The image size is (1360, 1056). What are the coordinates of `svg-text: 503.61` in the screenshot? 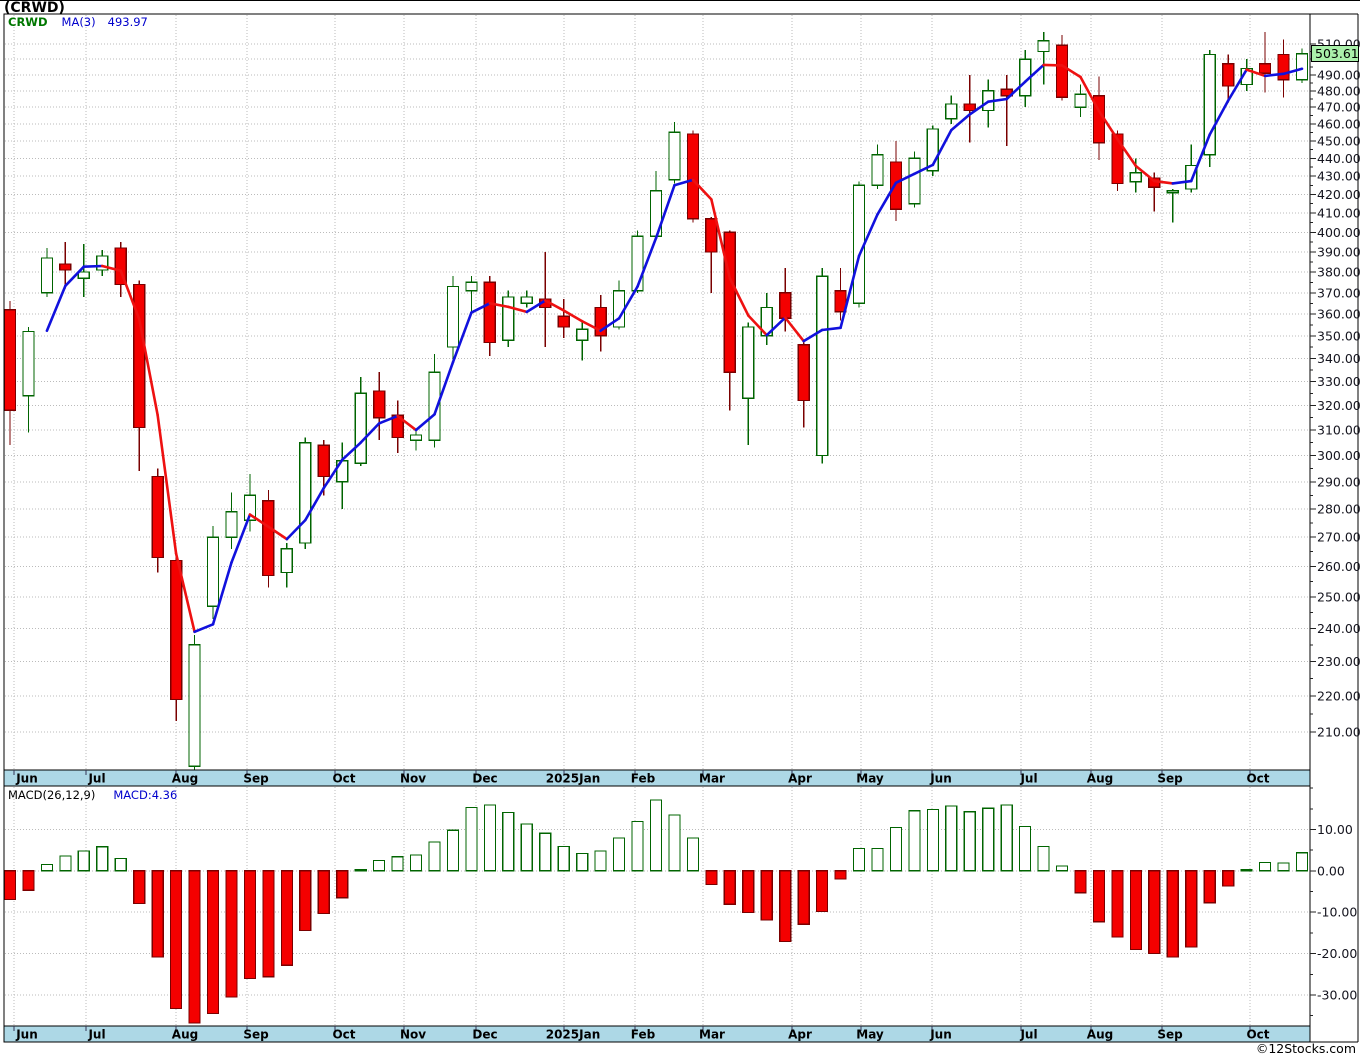 It's located at (1337, 53).